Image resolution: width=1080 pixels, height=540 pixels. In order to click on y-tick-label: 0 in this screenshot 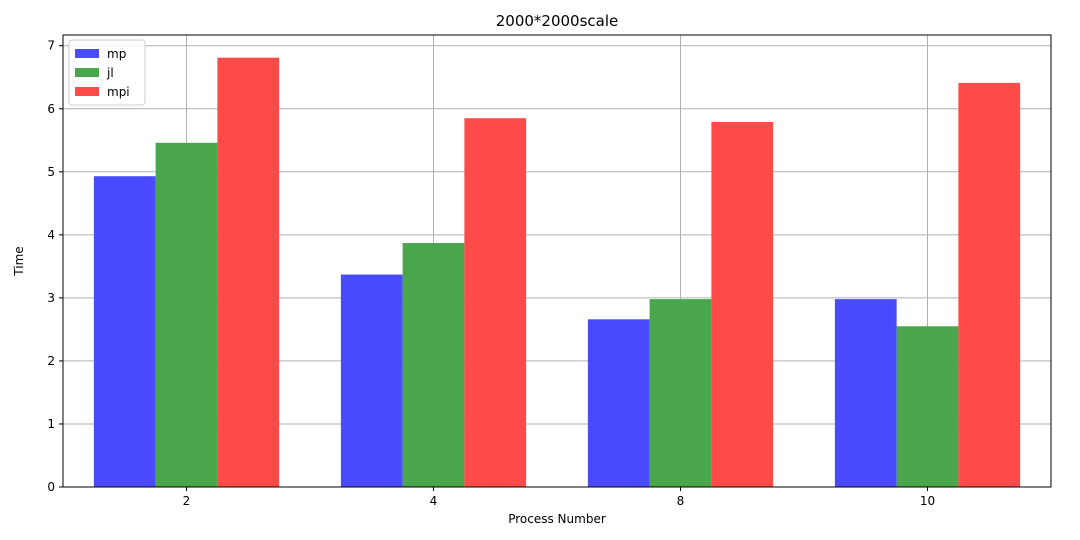, I will do `click(51, 487)`.